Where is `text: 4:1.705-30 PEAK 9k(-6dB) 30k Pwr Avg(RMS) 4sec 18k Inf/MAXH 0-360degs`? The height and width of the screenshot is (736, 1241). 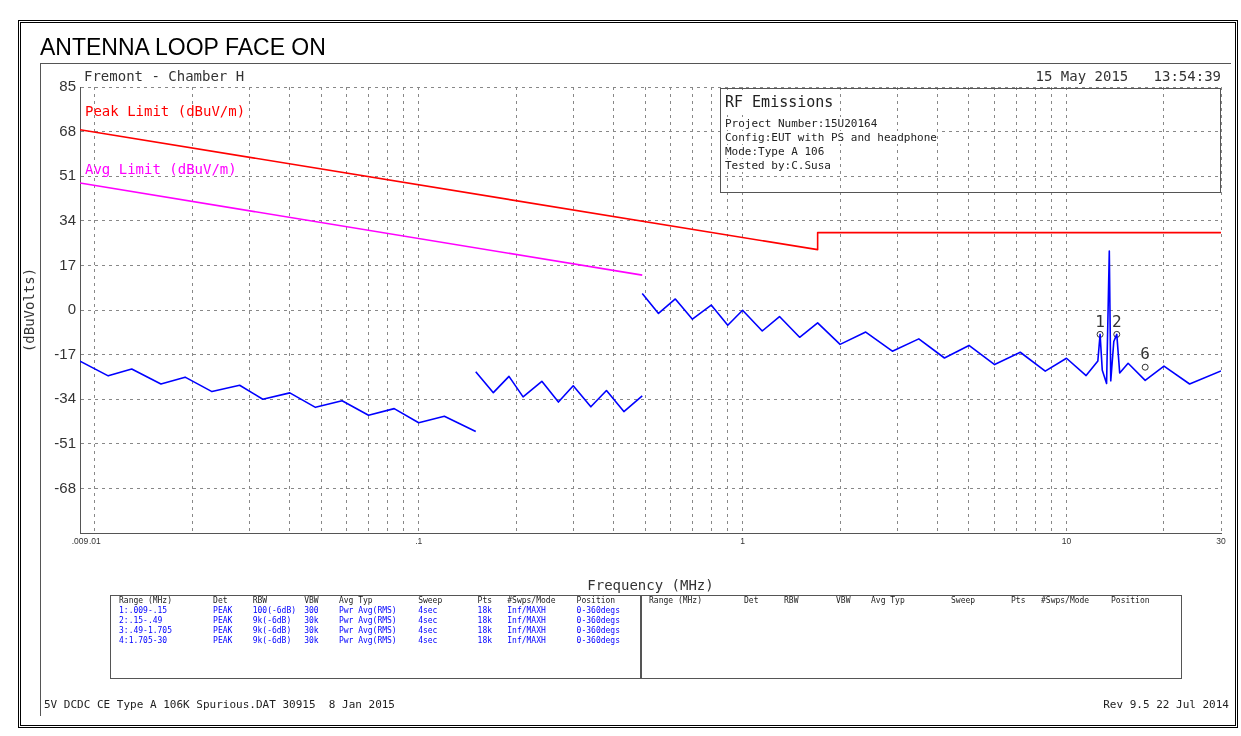 text: 4:1.705-30 PEAK 9k(-6dB) 30k Pwr Avg(RMS) 4sec 18k Inf/MAXH 0-360degs is located at coordinates (369, 640).